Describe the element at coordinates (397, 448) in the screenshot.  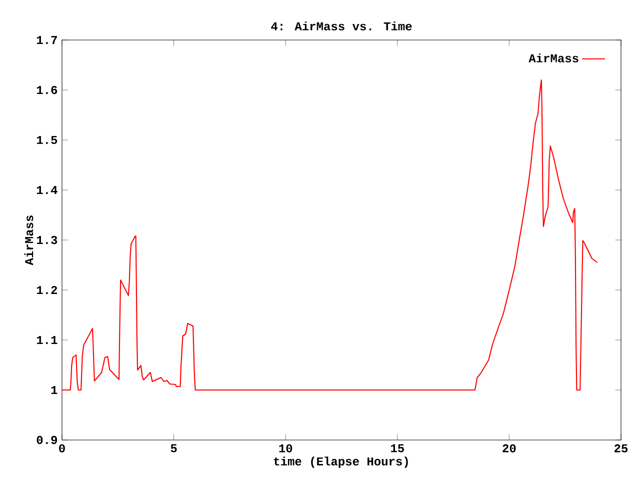
I see `x-tick-label: 15` at that location.